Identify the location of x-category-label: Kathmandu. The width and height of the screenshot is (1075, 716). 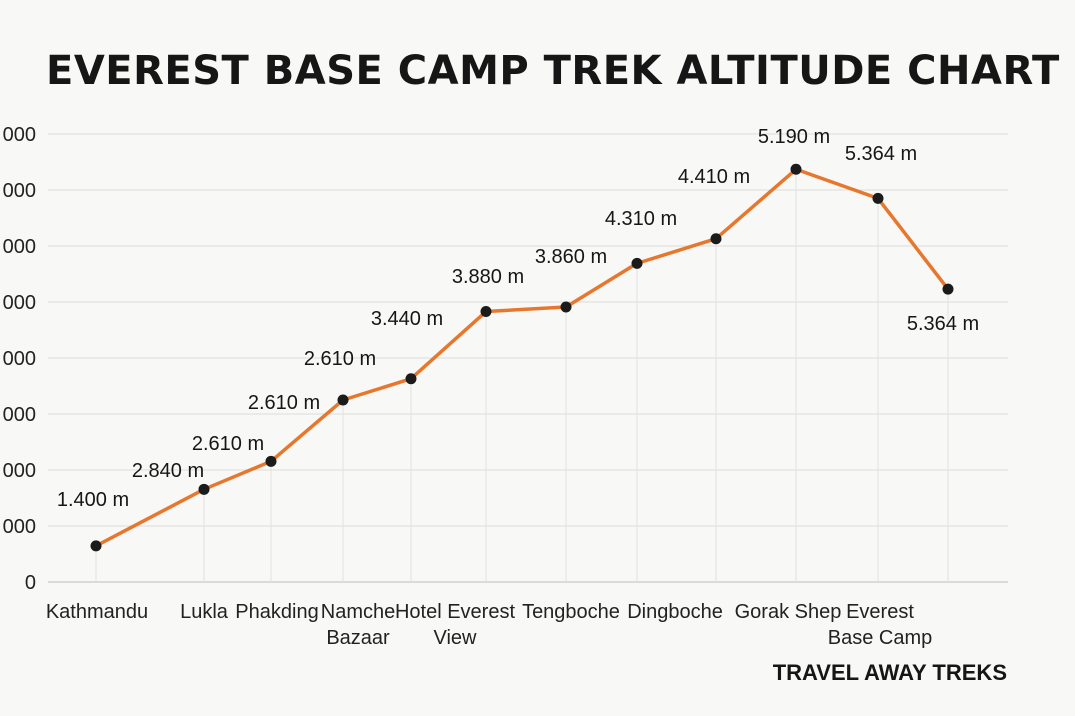
(97, 612).